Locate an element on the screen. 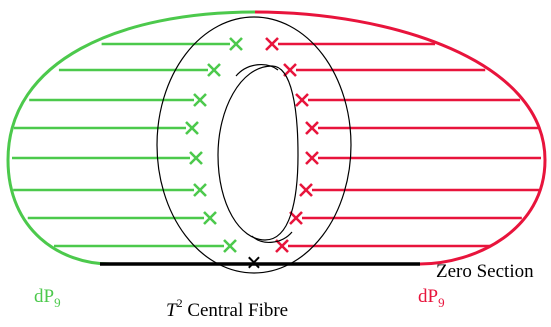  central-fibre-exponent: 2 is located at coordinates (180, 303).